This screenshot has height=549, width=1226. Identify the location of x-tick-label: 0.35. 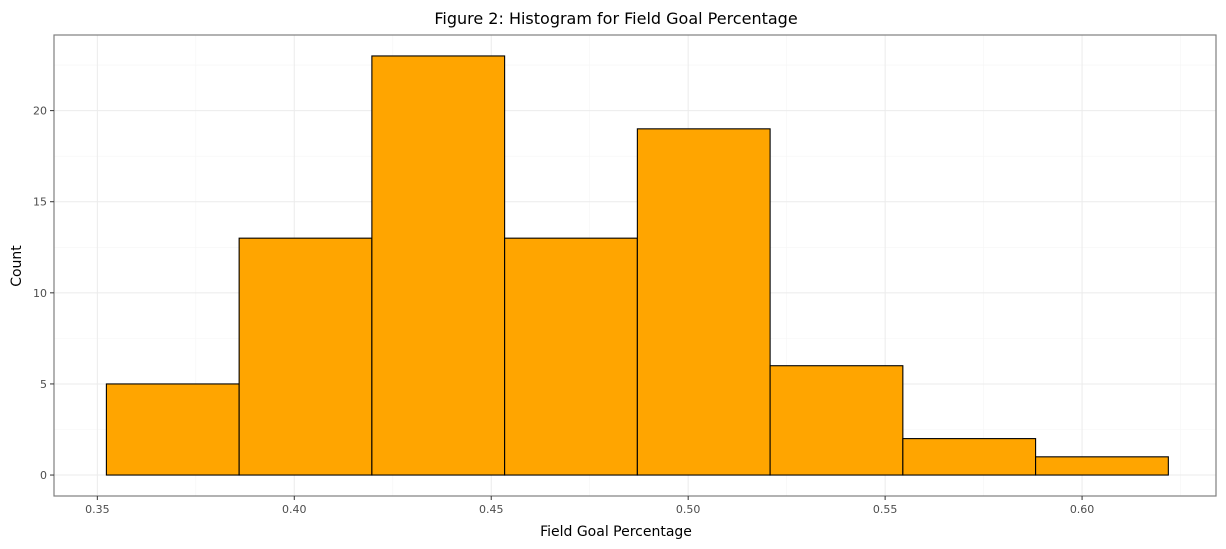
(97, 509).